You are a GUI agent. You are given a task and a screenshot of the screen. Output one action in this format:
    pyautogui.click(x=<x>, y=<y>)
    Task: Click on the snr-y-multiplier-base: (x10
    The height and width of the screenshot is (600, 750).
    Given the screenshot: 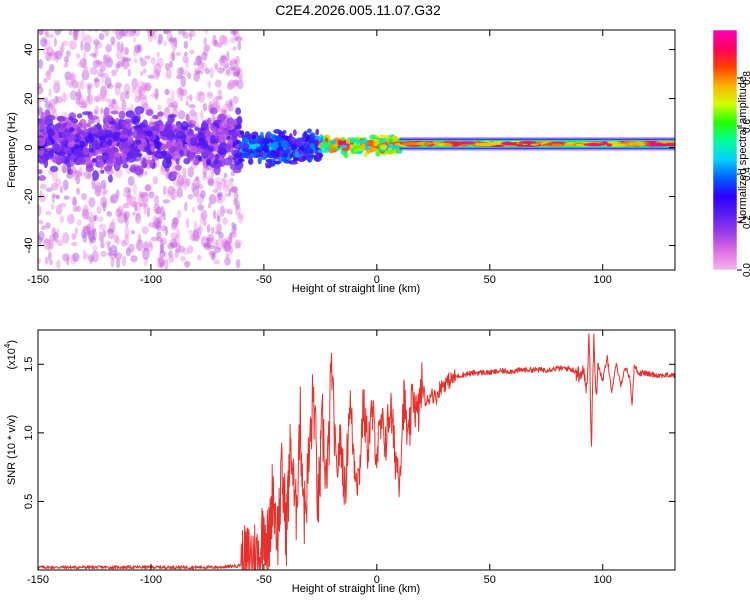 What is the action you would take?
    pyautogui.click(x=12, y=358)
    